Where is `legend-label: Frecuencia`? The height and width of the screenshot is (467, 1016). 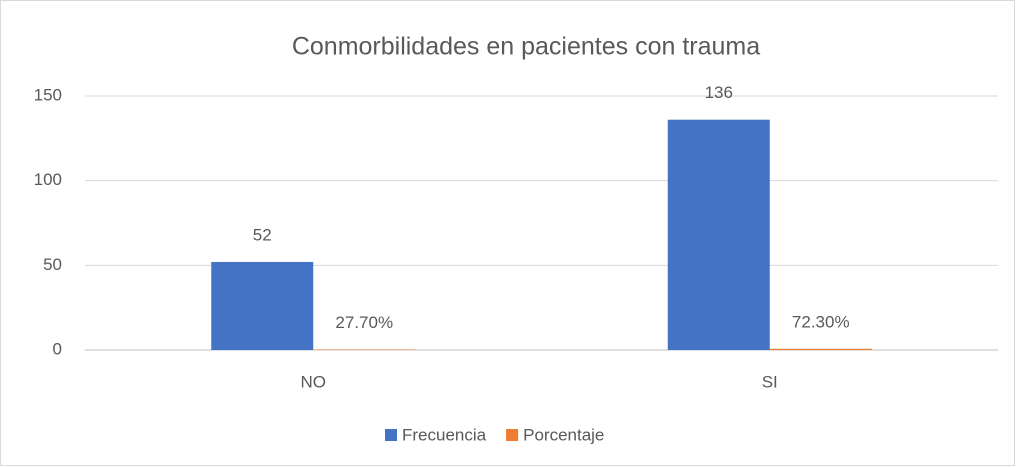
legend-label: Frecuencia is located at coordinates (444, 434).